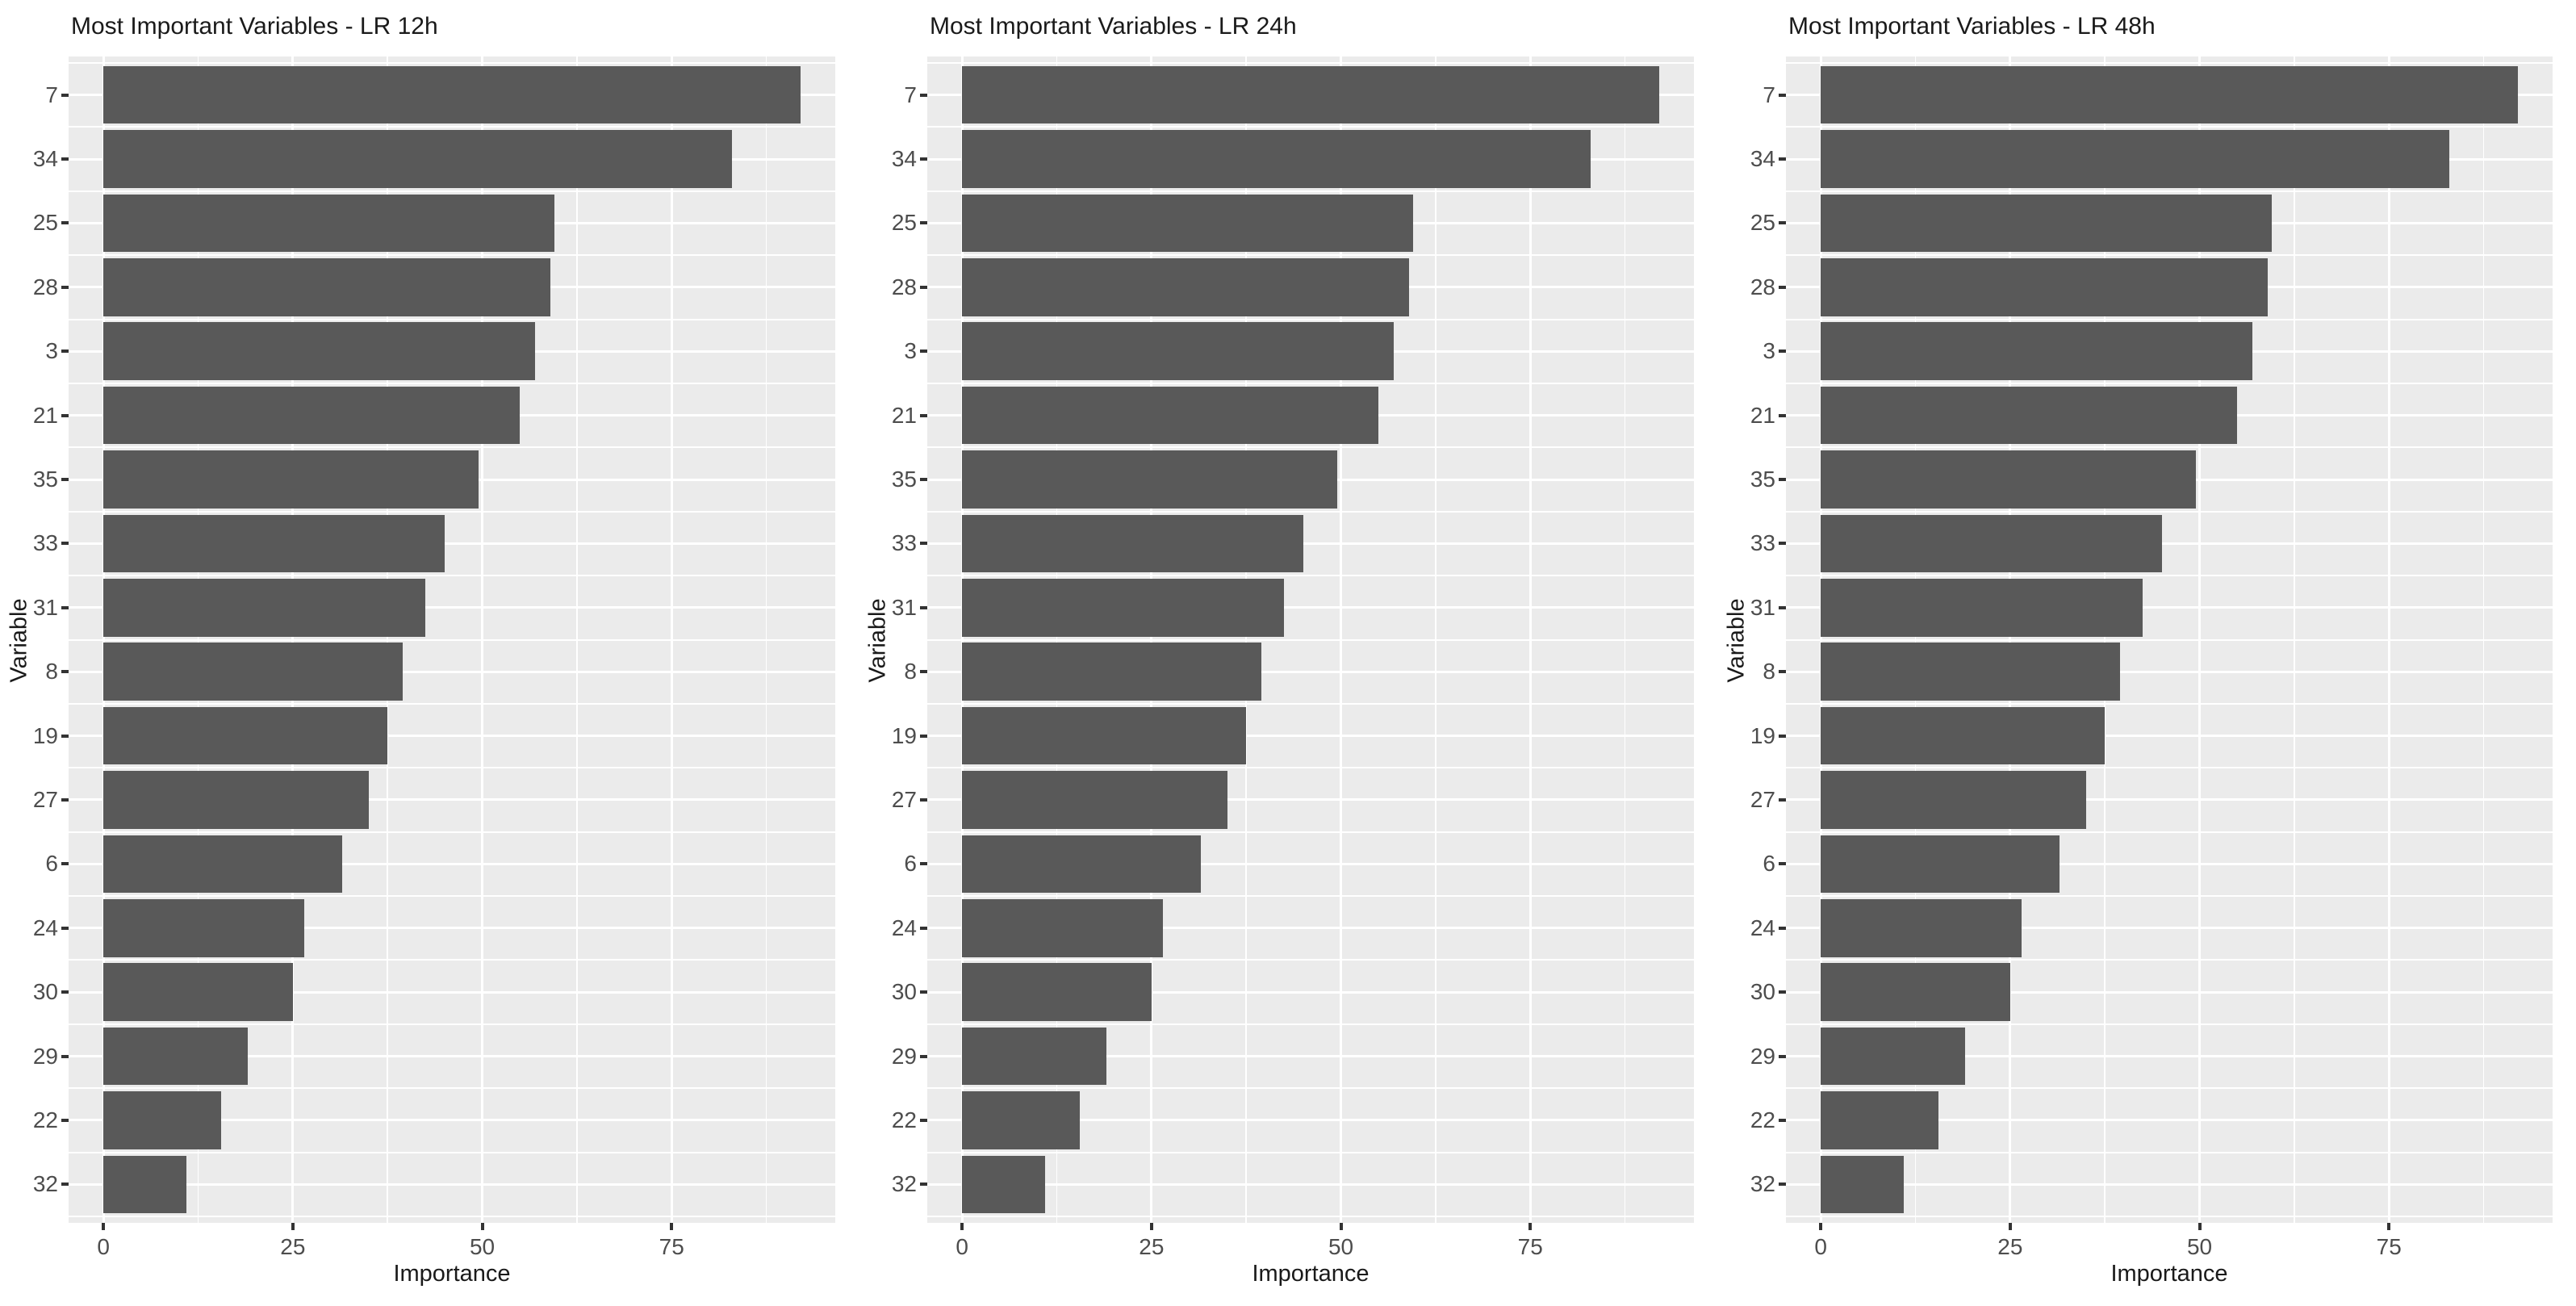 The image size is (2576, 1306). Describe the element at coordinates (2199, 1246) in the screenshot. I see `x-tick-label: 50` at that location.